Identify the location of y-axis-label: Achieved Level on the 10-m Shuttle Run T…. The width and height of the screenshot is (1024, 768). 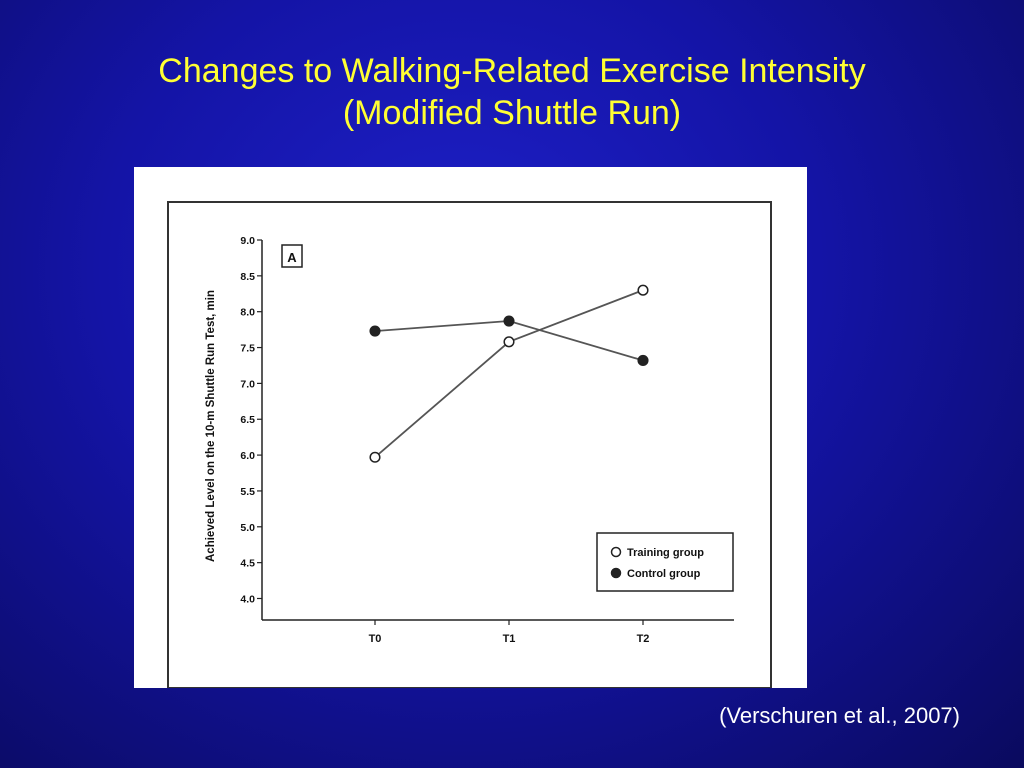
(211, 426).